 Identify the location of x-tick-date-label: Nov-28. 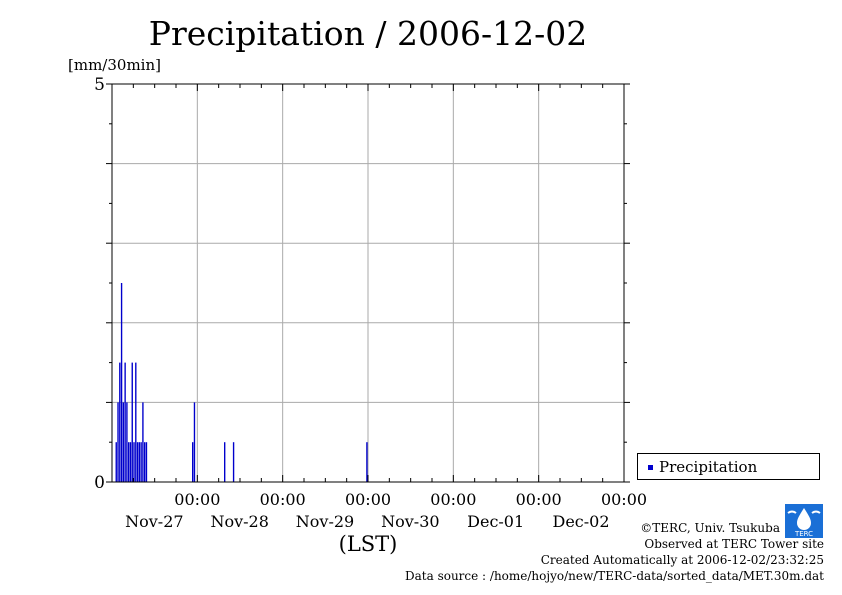
(239, 521).